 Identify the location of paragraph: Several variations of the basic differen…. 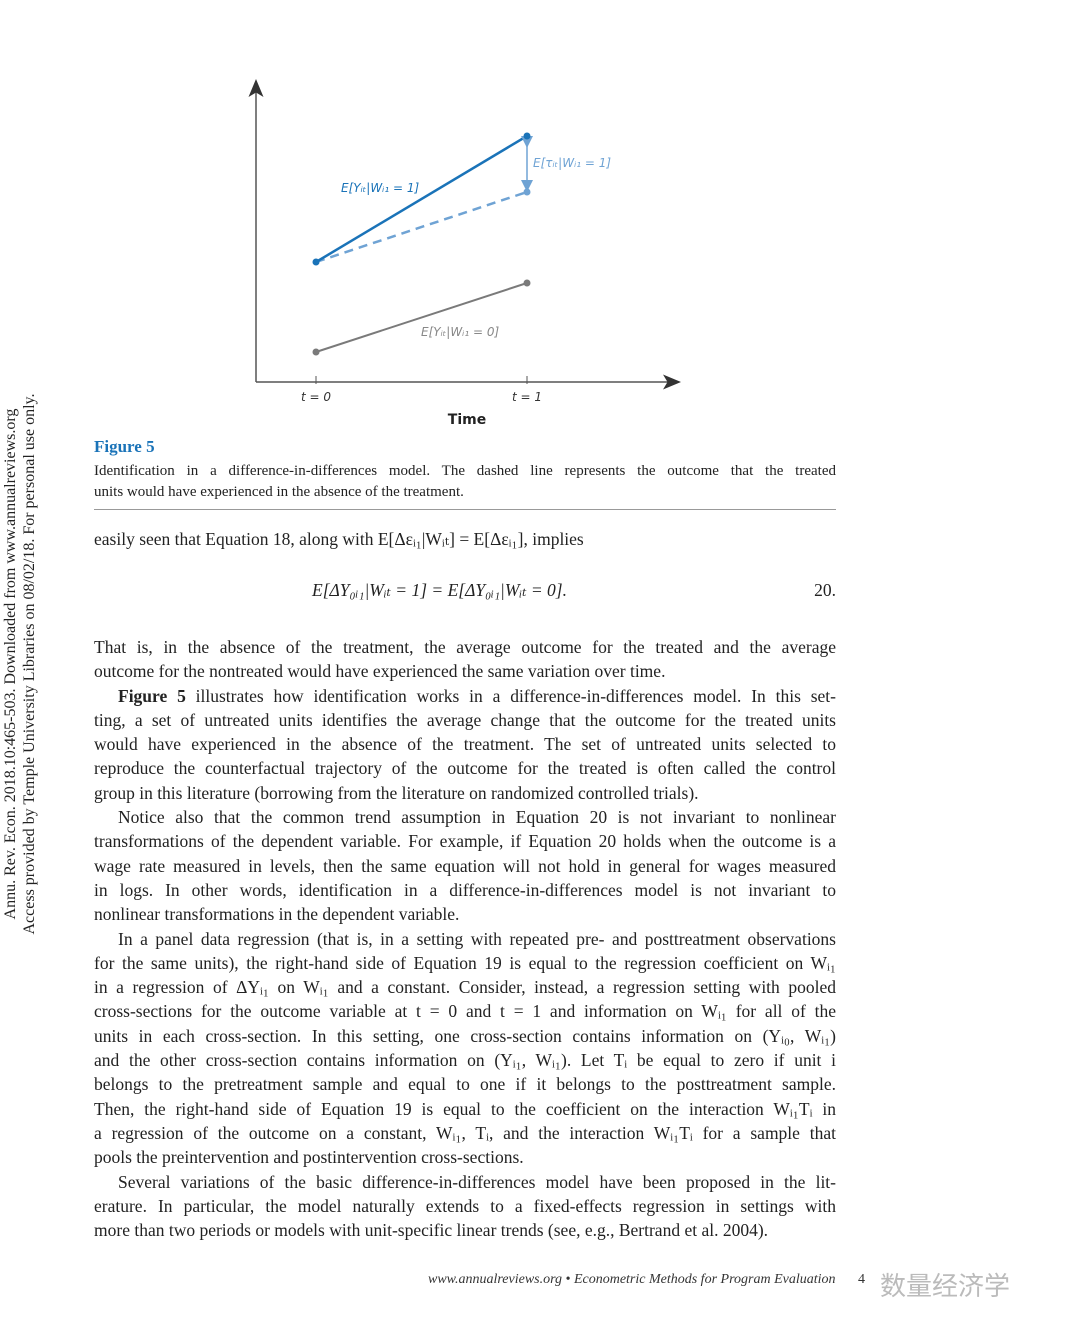
(465, 1206).